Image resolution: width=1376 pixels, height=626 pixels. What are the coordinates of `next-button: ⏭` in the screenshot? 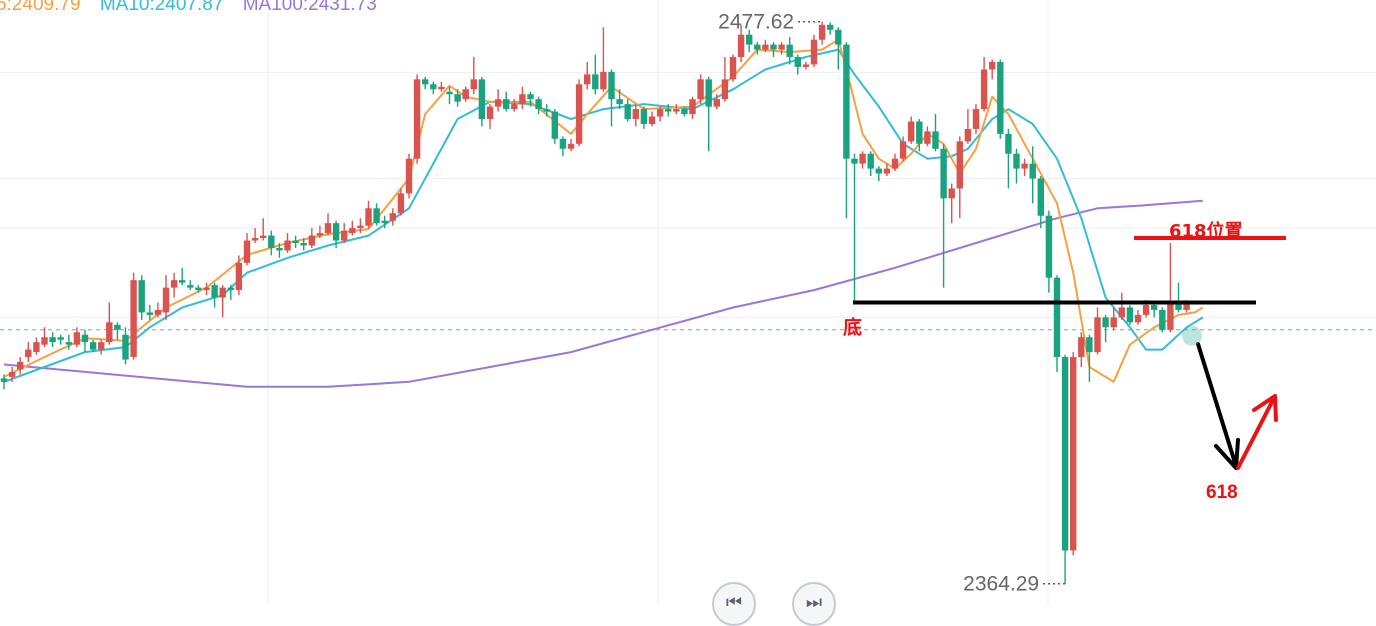 It's located at (814, 604).